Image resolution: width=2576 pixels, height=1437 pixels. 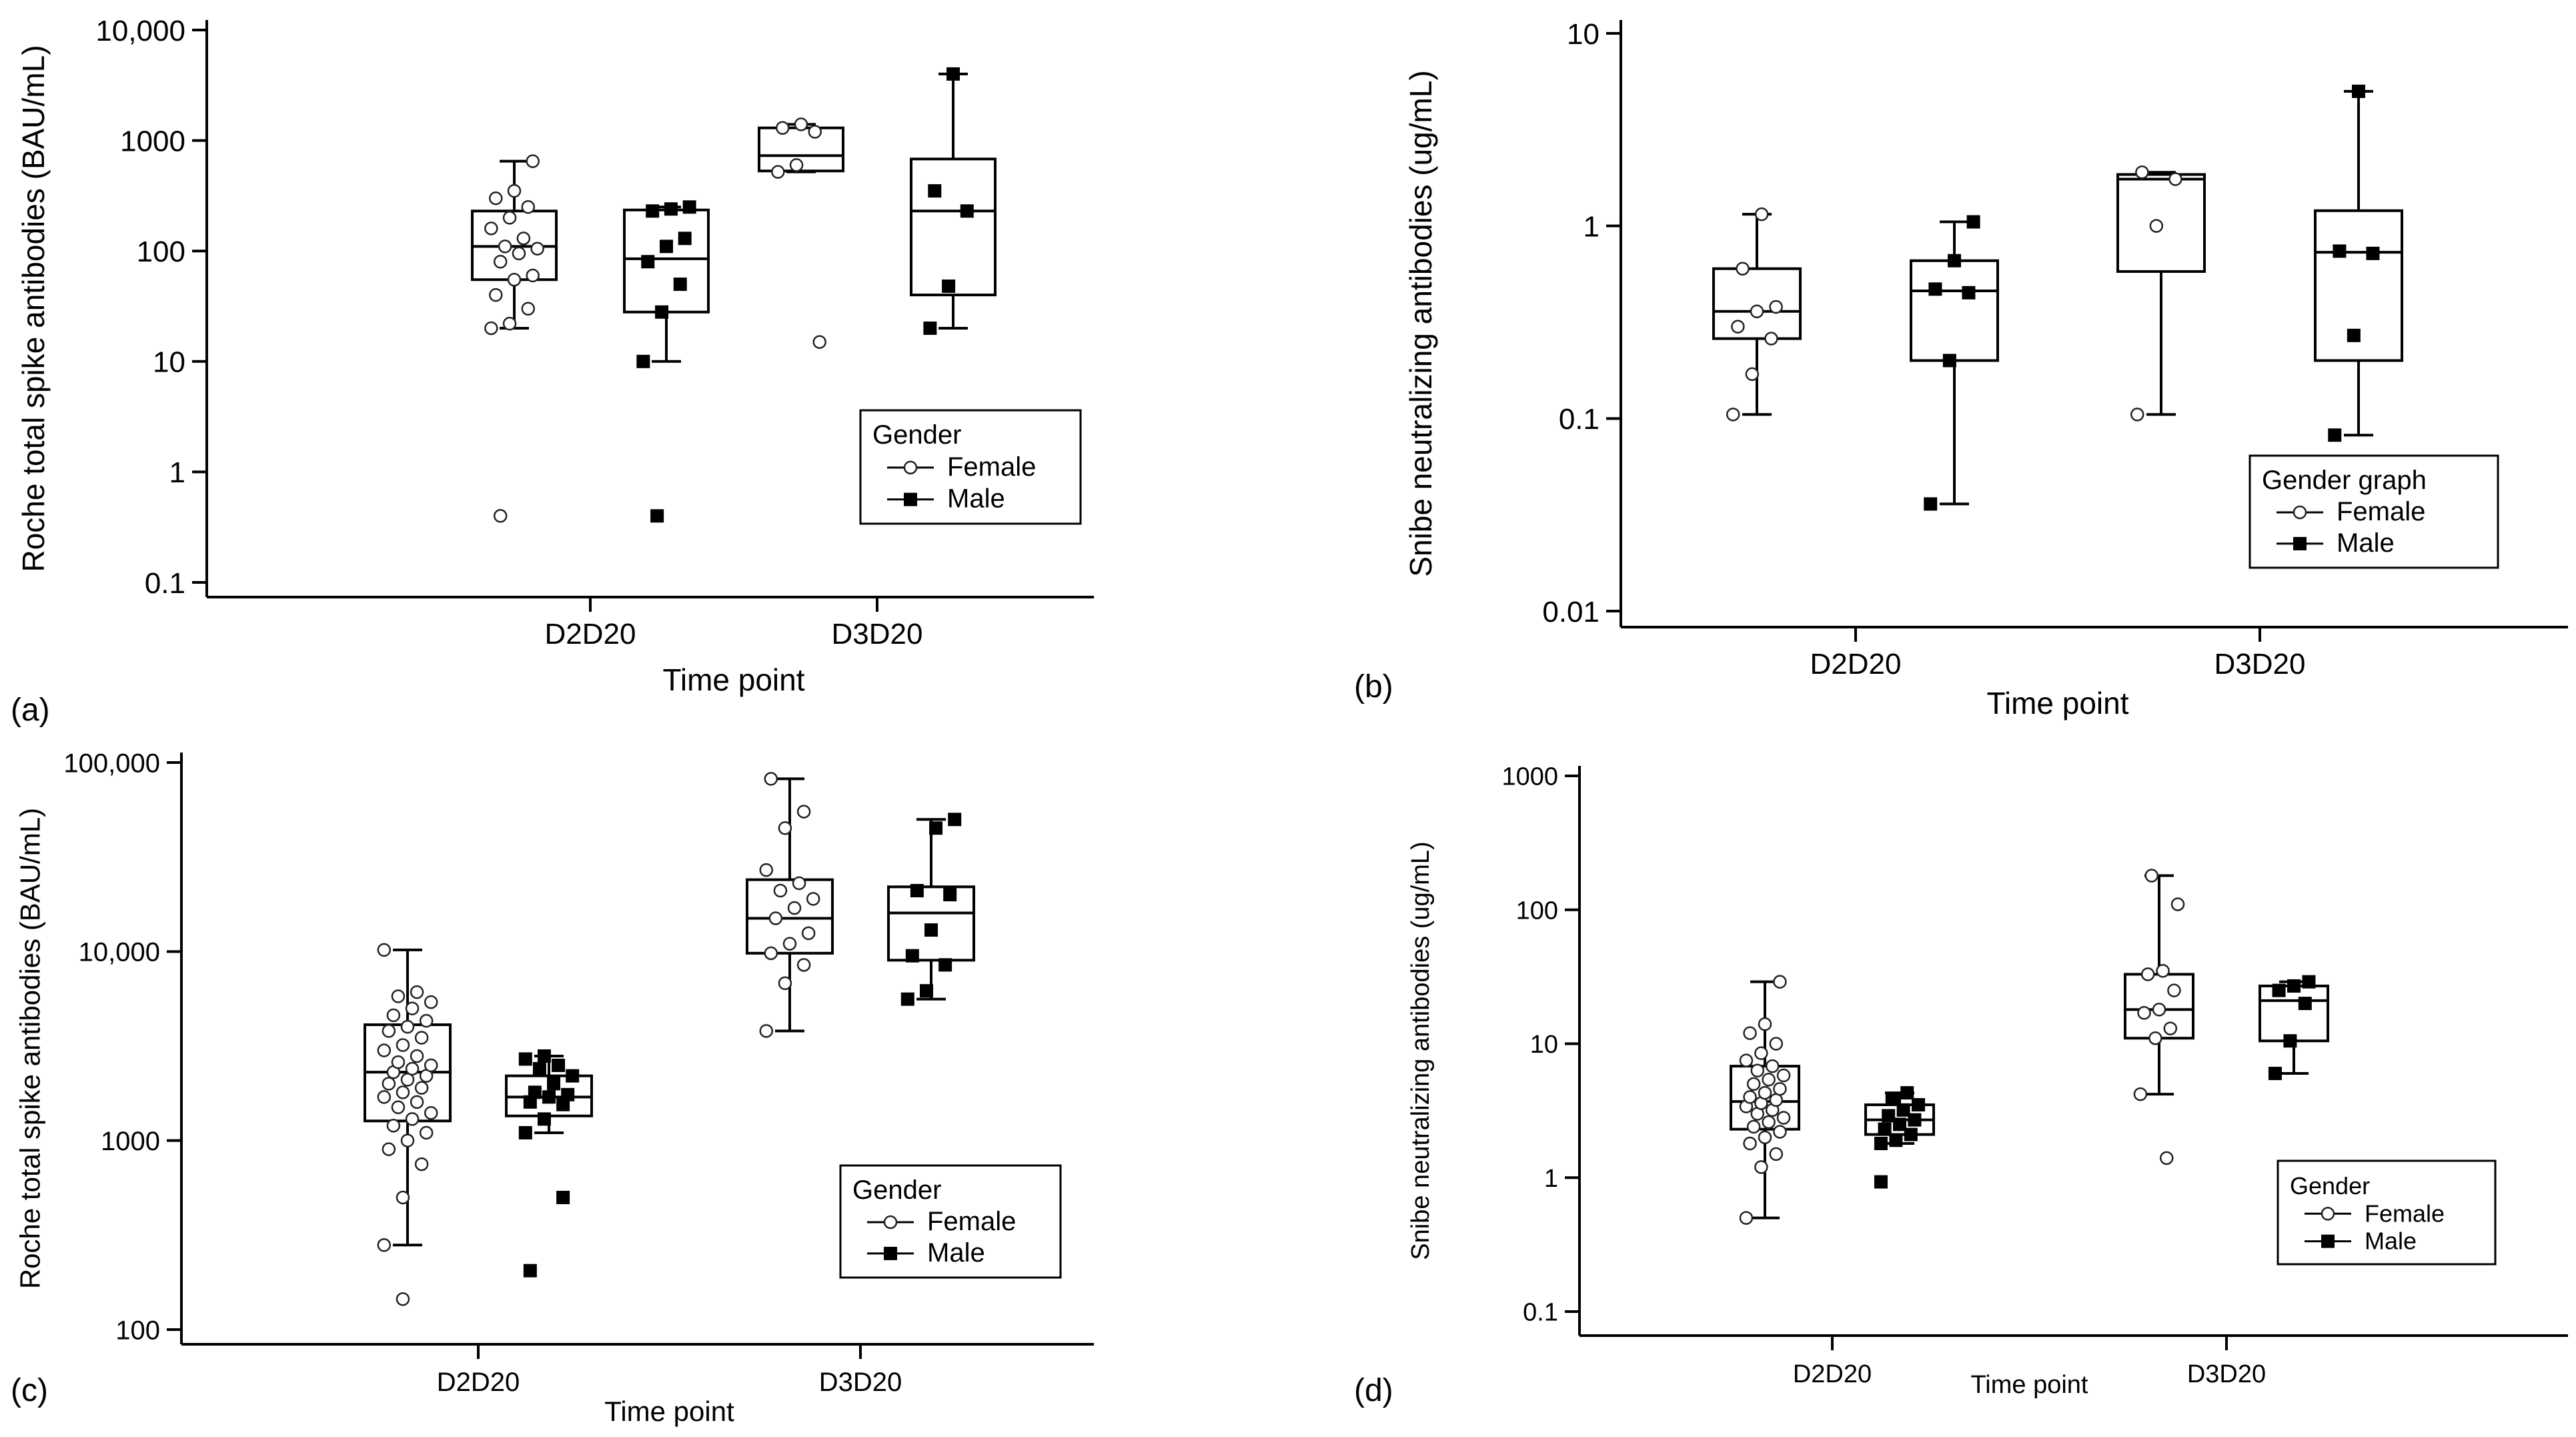 I want to click on x-tick-label: D3D20, so click(x=2227, y=1374).